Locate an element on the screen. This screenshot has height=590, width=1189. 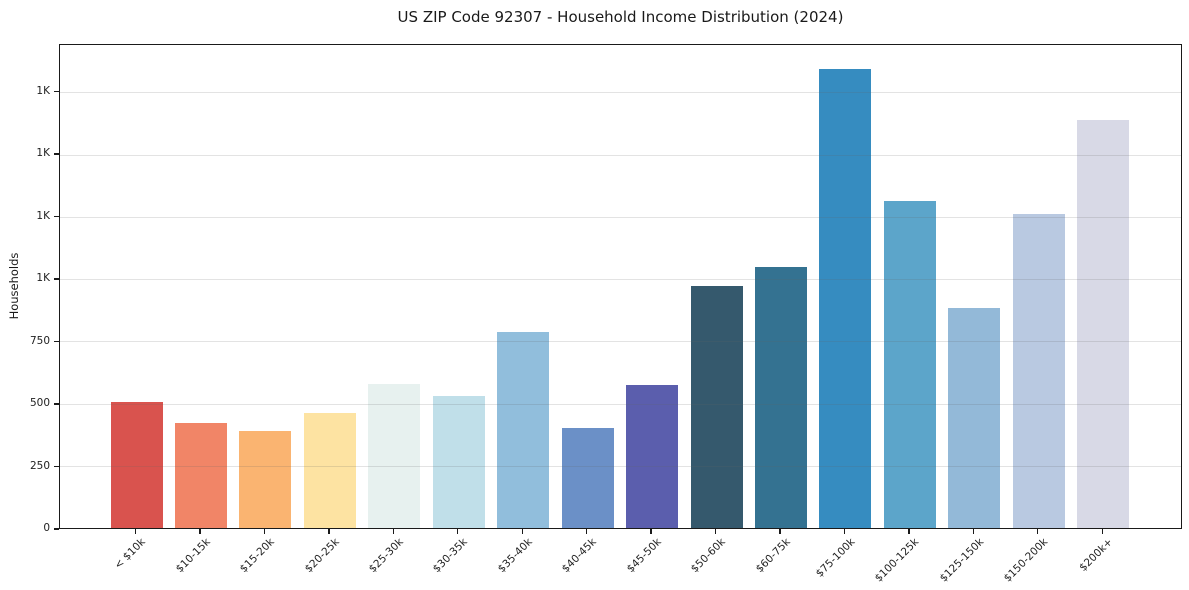
x-tick-label: $30-35k is located at coordinates (451, 556).